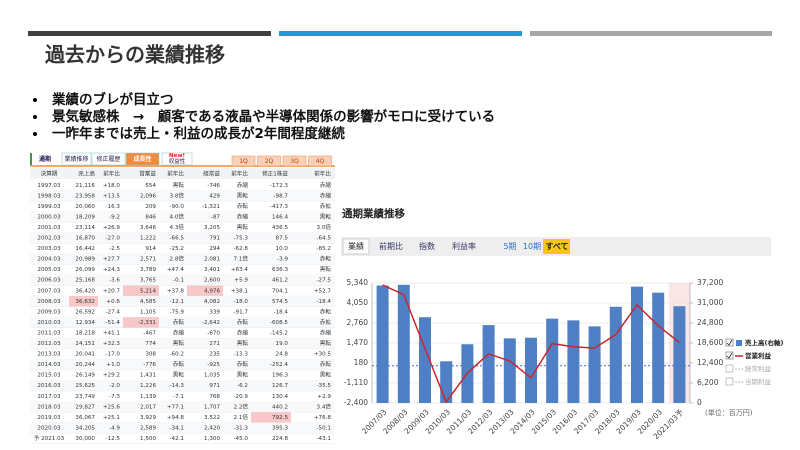 This screenshot has height=450, width=800. I want to click on period-tab: 10期, so click(532, 246).